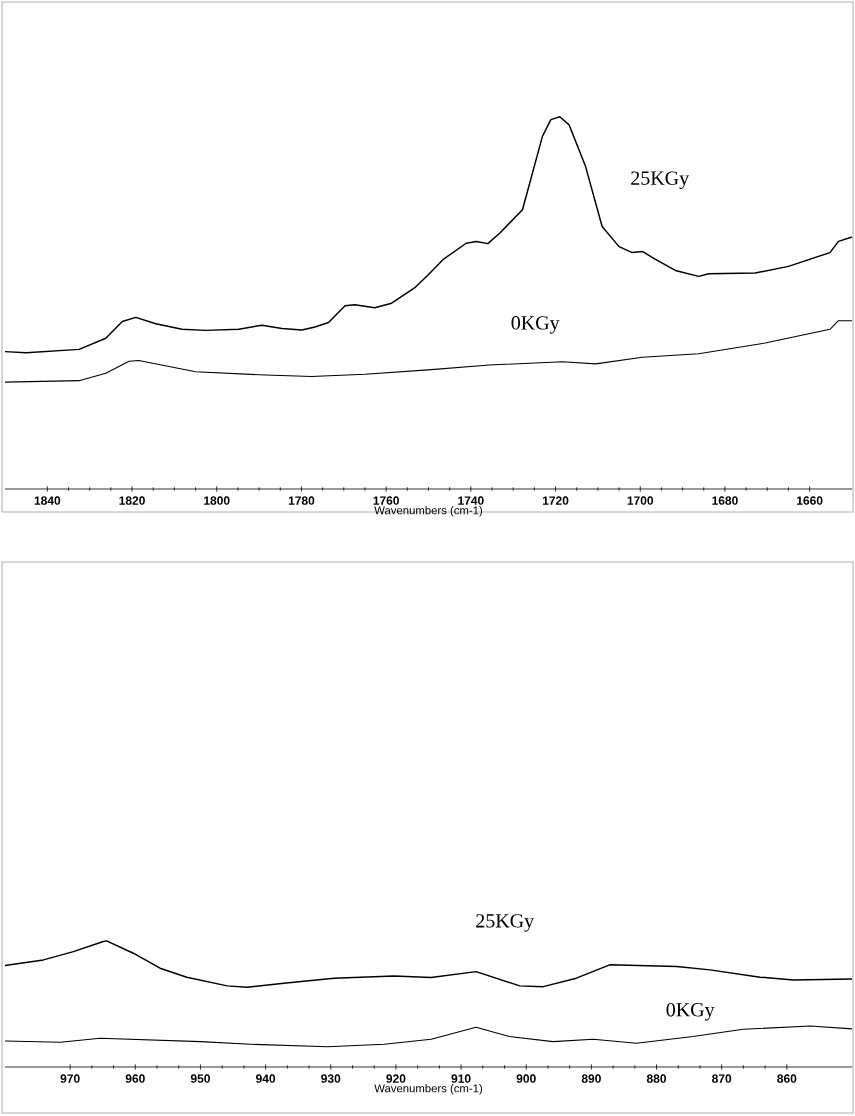 Image resolution: width=855 pixels, height=1116 pixels. What do you see at coordinates (386, 500) in the screenshot?
I see `x-tick-label: 1760` at bounding box center [386, 500].